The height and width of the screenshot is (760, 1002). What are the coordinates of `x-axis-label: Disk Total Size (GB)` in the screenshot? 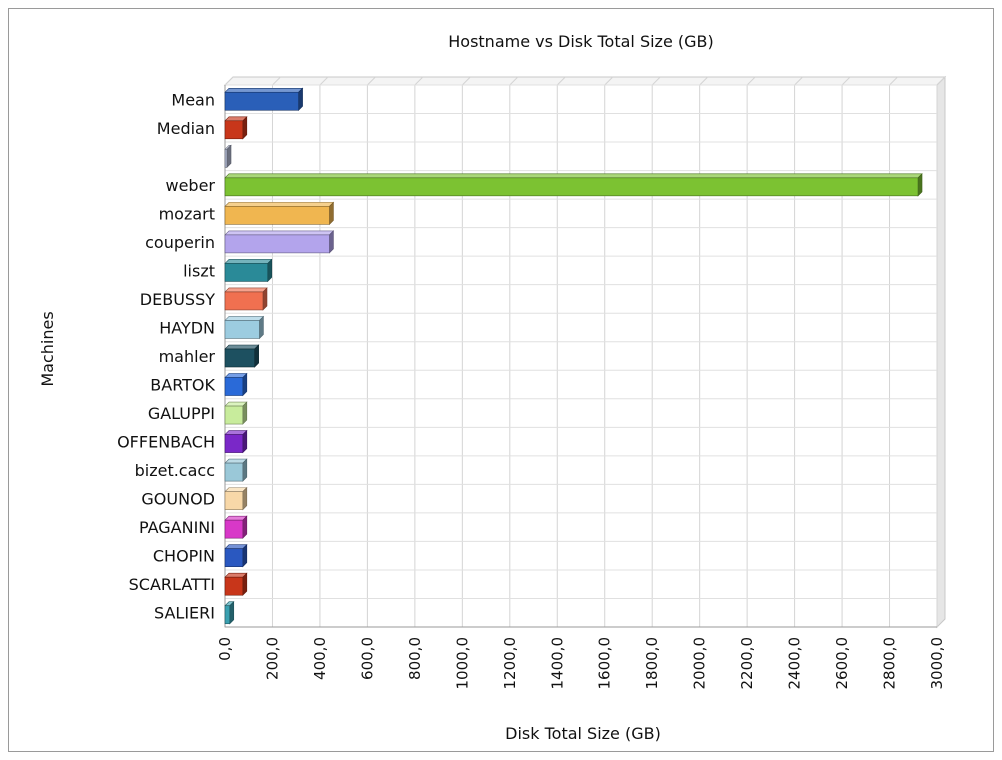 It's located at (583, 733).